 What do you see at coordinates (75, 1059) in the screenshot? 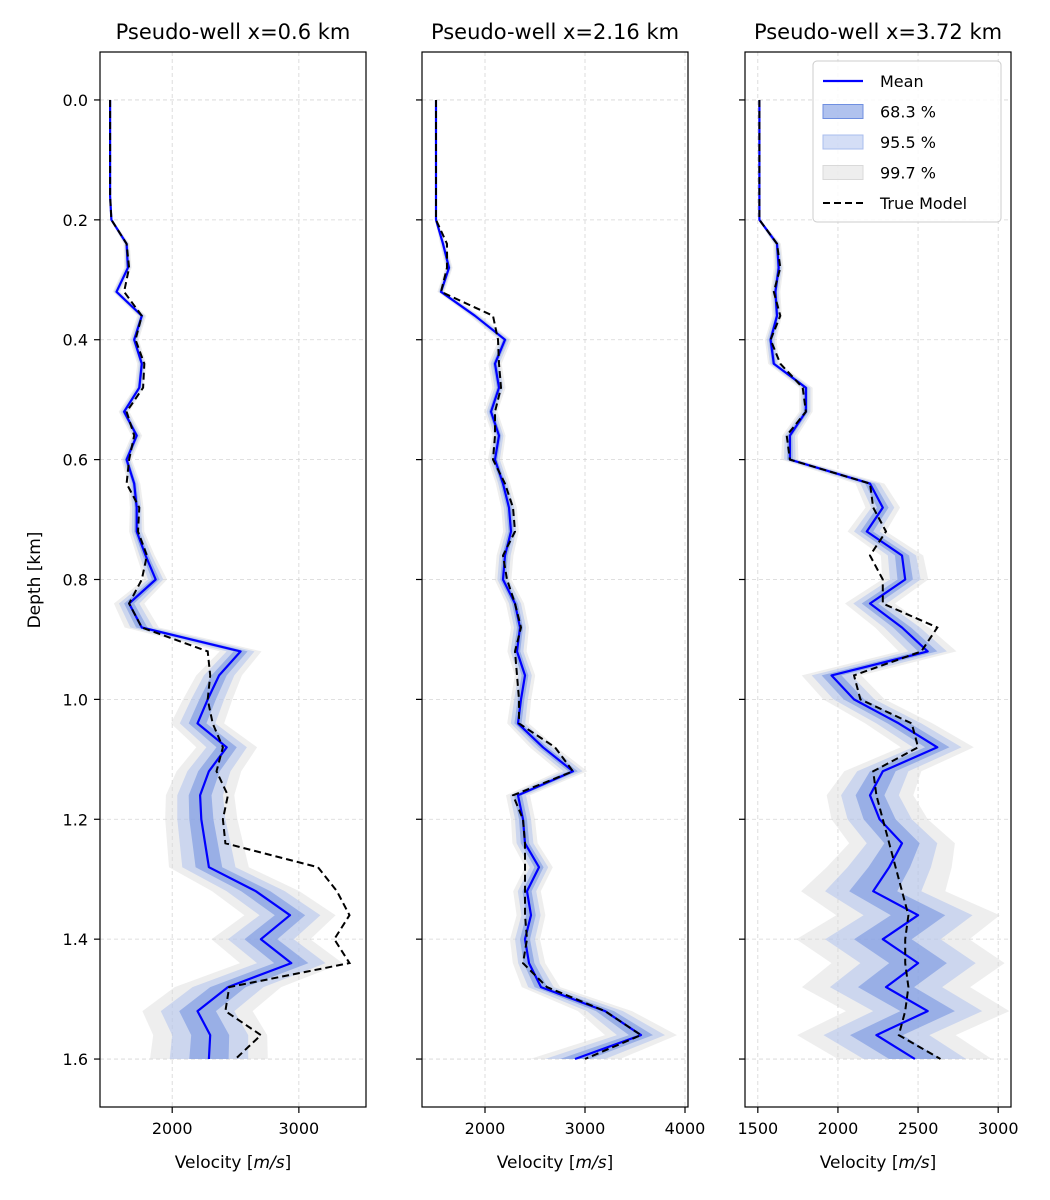
I see `y-tick-label: 1.6` at bounding box center [75, 1059].